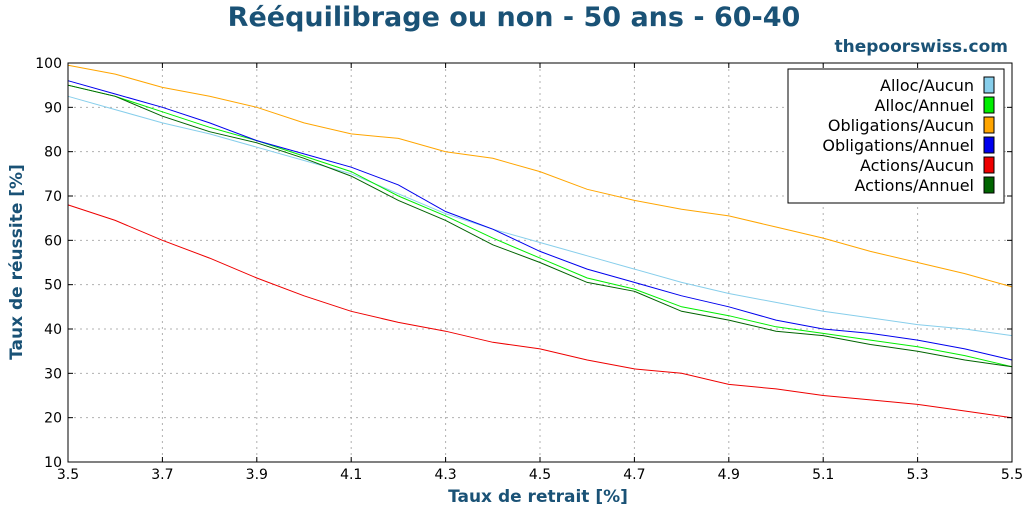  Describe the element at coordinates (445, 475) in the screenshot. I see `x-tick-label: 4.3` at that location.